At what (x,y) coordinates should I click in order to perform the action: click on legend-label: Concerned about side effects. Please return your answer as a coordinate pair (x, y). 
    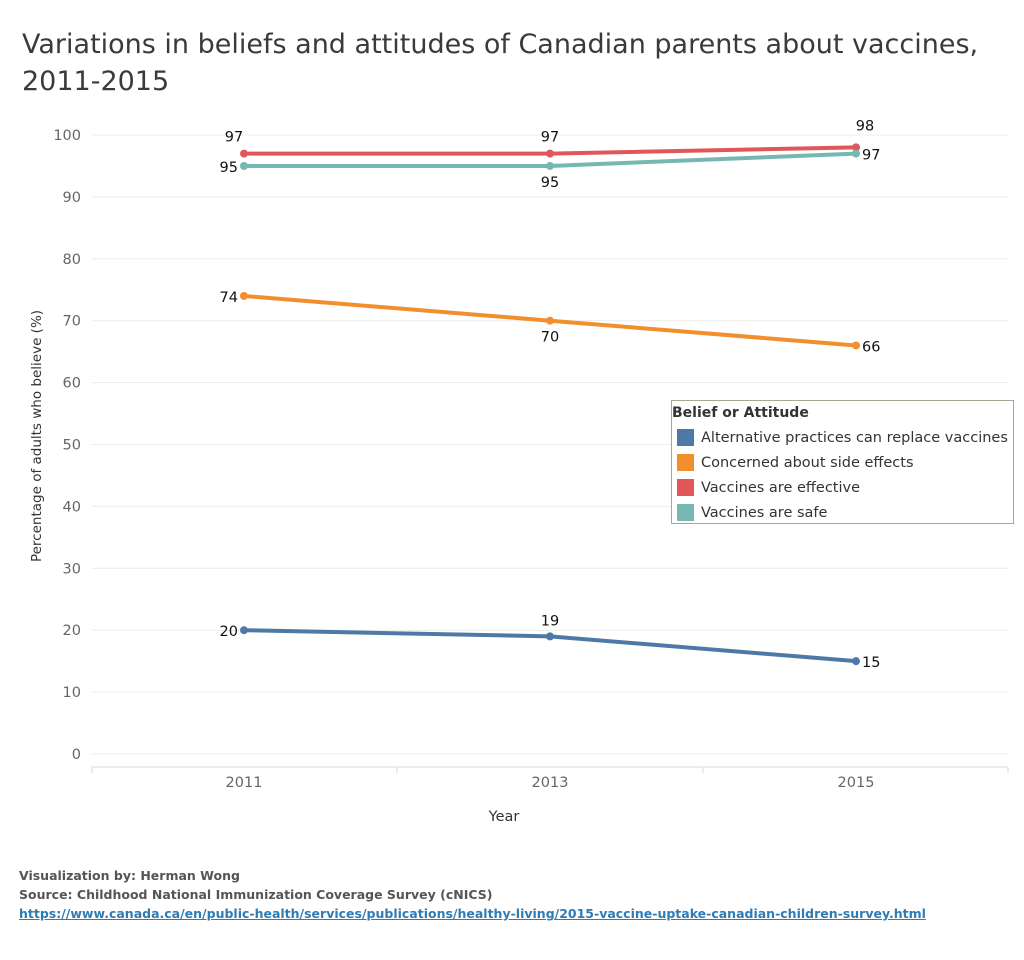
    Looking at the image, I should click on (807, 463).